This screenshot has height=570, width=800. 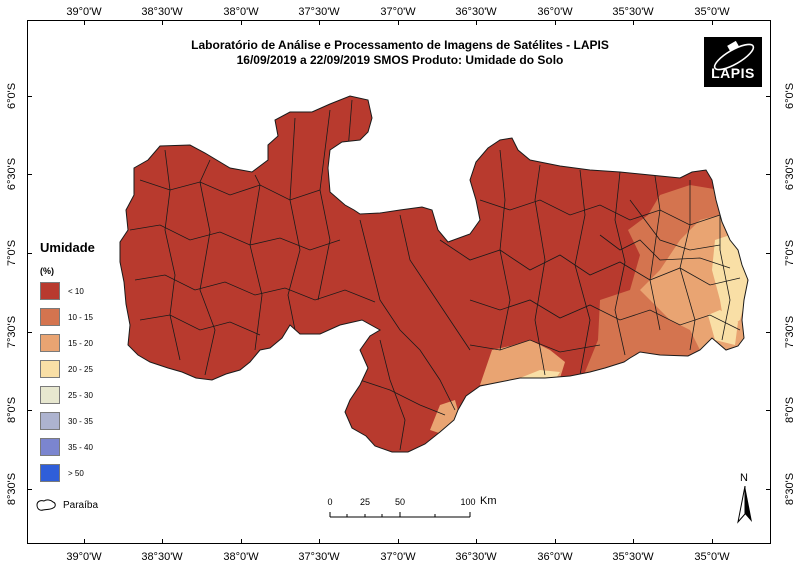 I want to click on legend-item: 25 - 30, so click(x=66, y=395).